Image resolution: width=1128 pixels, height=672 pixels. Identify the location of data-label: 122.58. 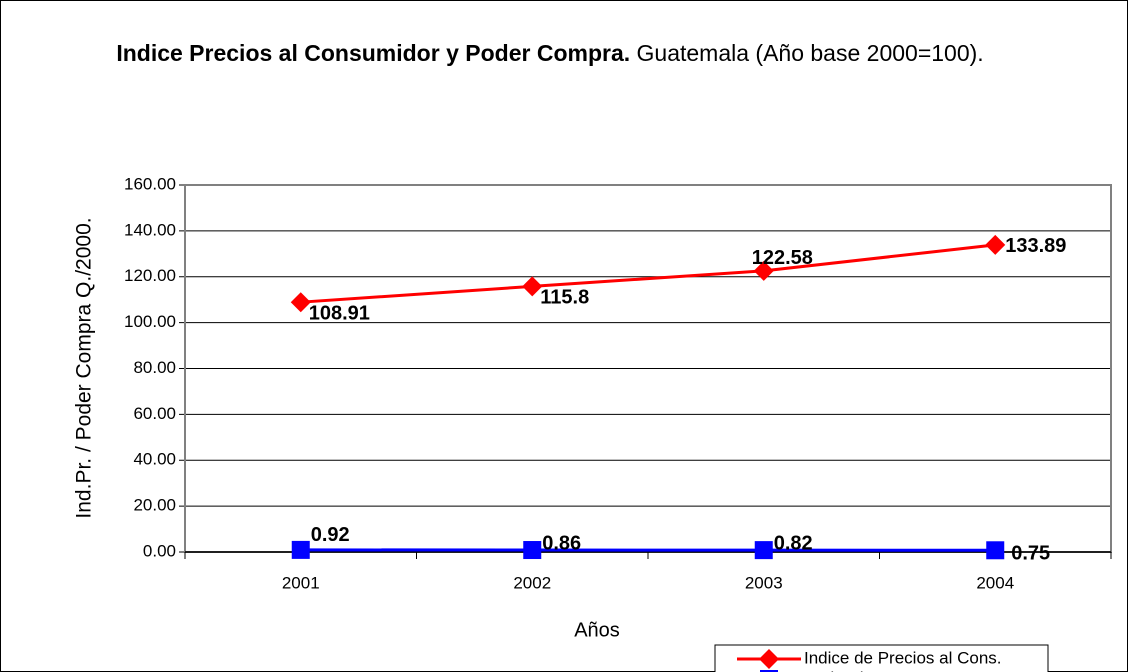
(782, 258).